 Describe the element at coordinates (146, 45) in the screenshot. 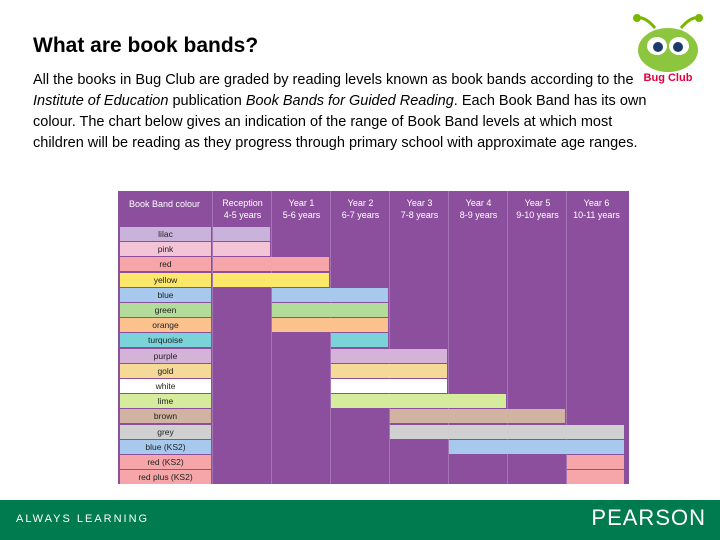

I see `page-title: What are book bands?` at that location.